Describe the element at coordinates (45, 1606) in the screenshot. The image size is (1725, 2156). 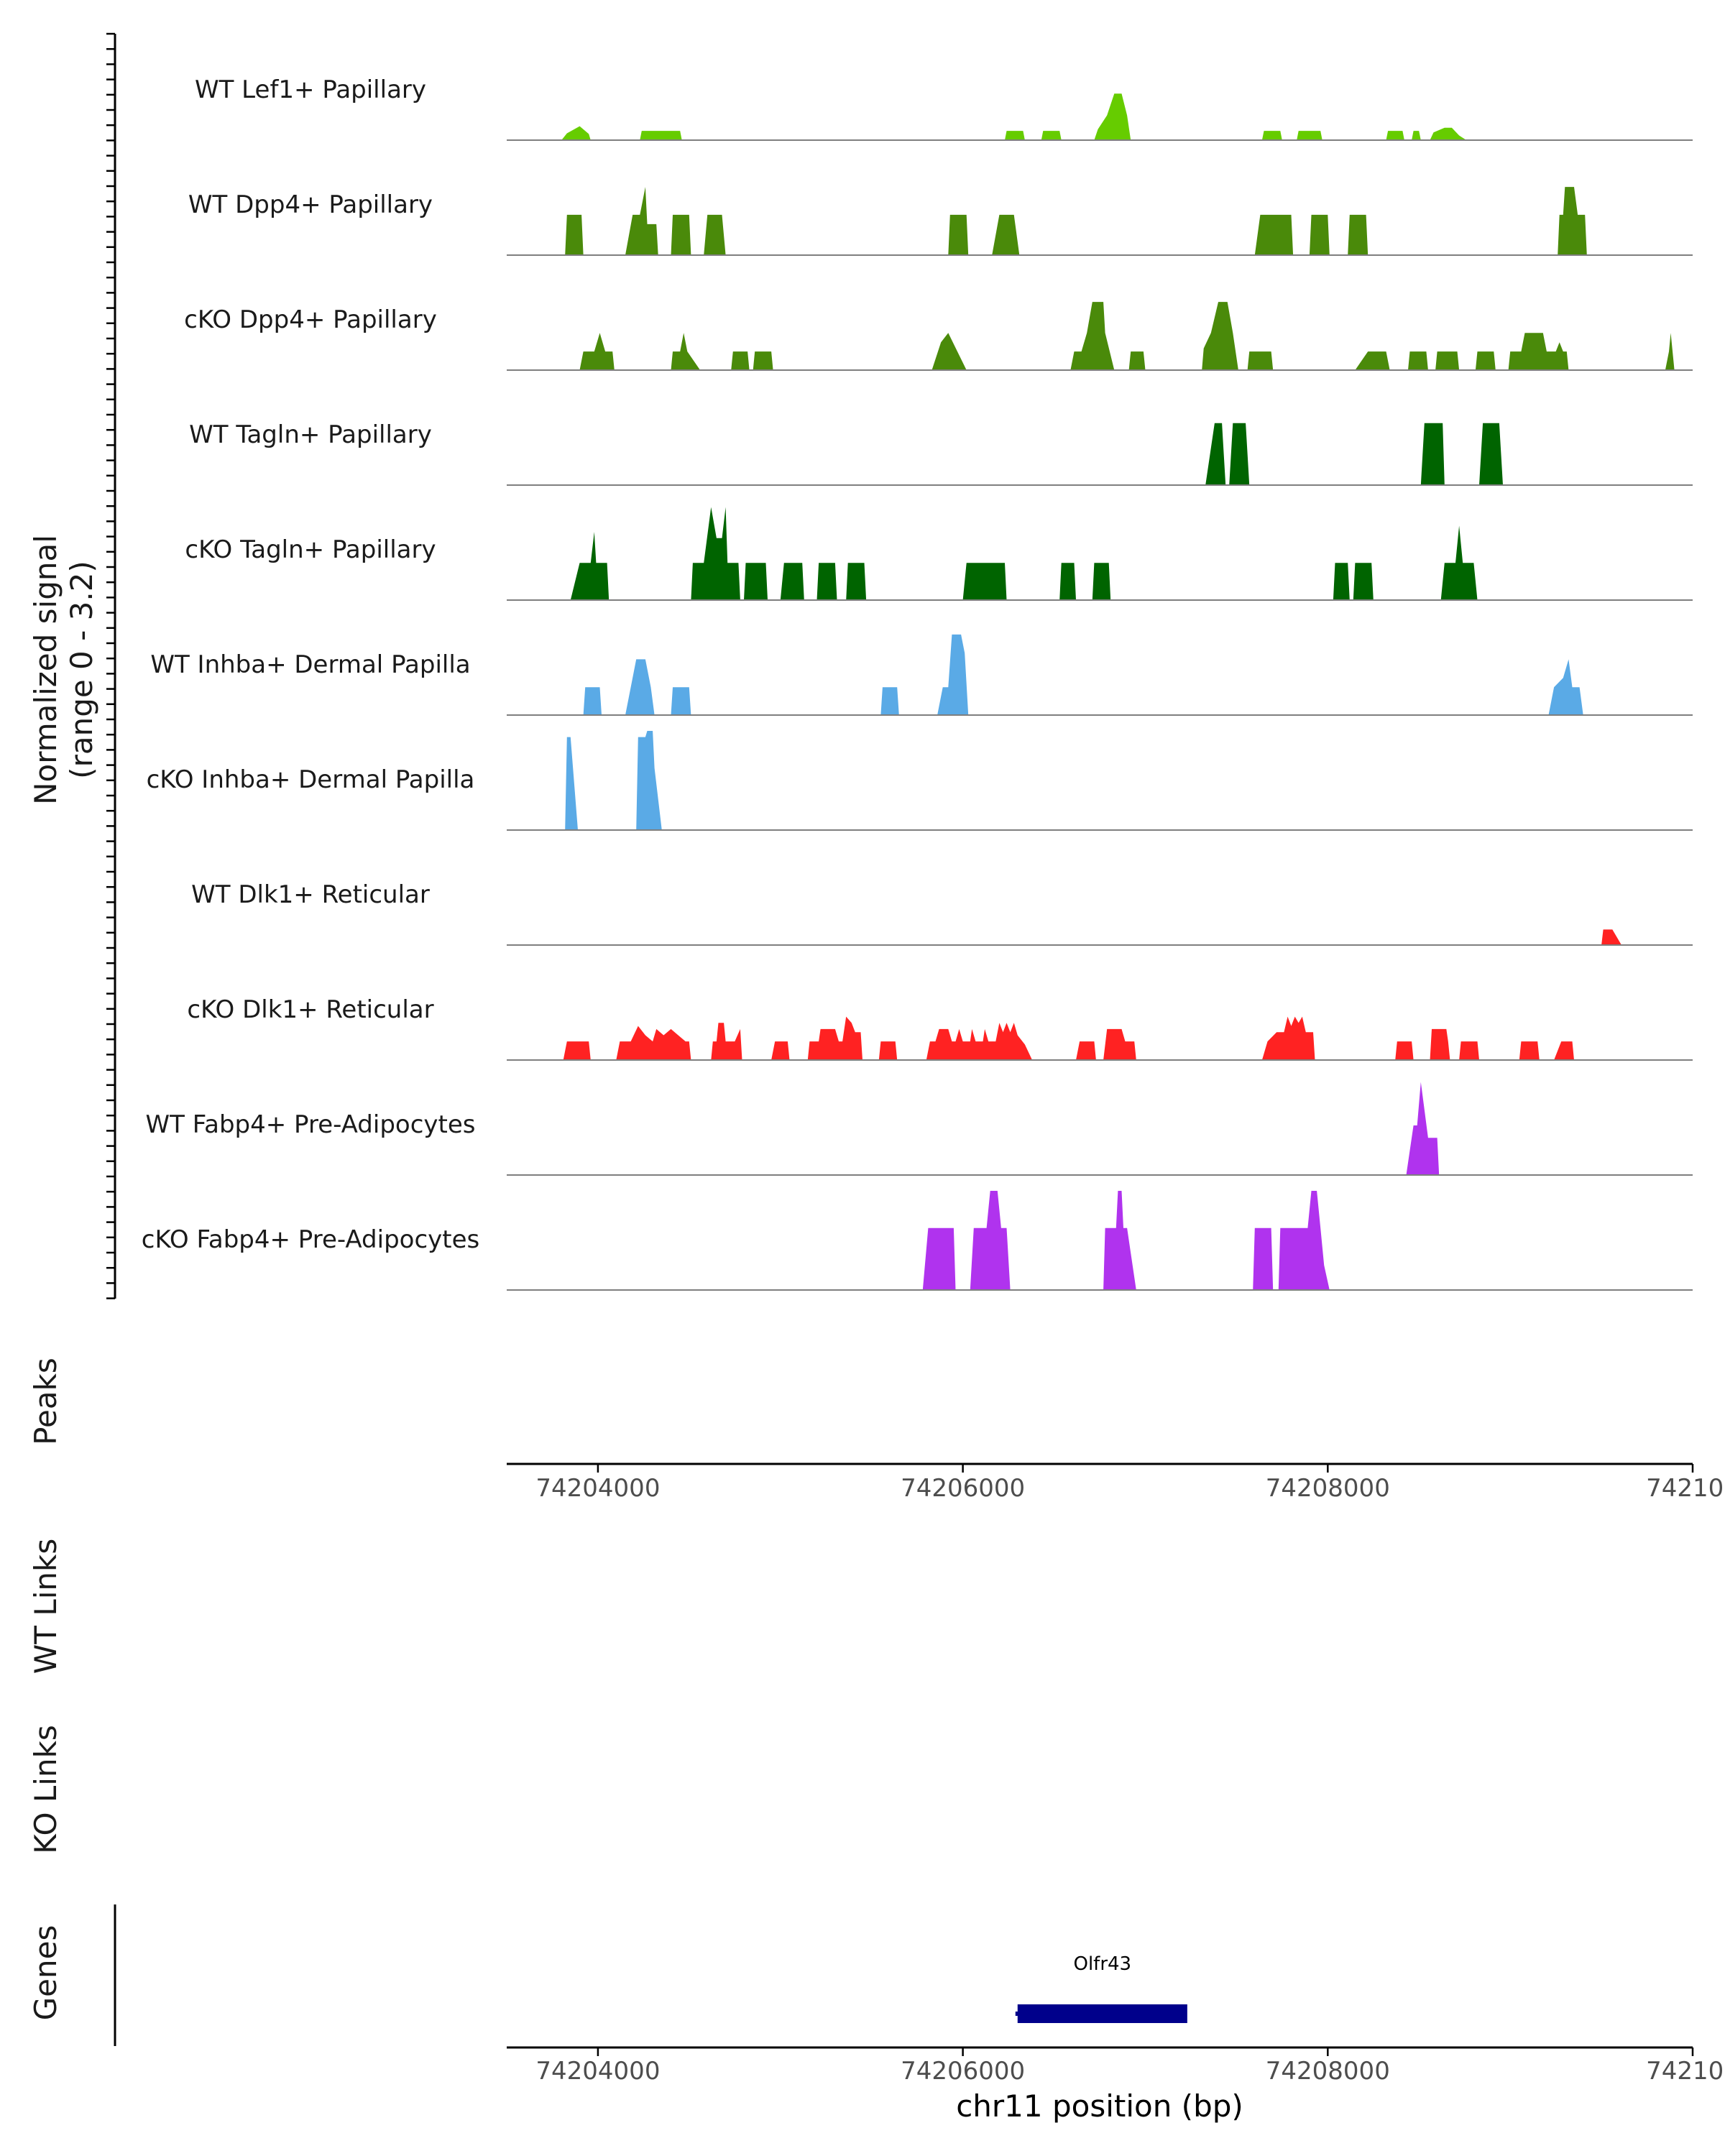
I see `wt-links-panel-label: WT Links` at that location.